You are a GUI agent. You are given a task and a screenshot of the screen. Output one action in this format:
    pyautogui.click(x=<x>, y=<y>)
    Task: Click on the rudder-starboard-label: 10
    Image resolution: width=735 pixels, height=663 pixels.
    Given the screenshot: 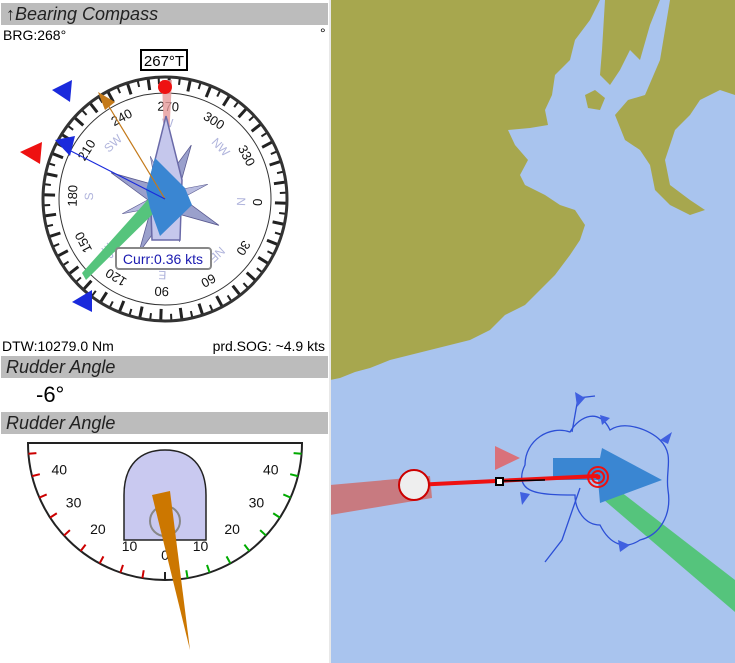 What is the action you would take?
    pyautogui.click(x=201, y=546)
    